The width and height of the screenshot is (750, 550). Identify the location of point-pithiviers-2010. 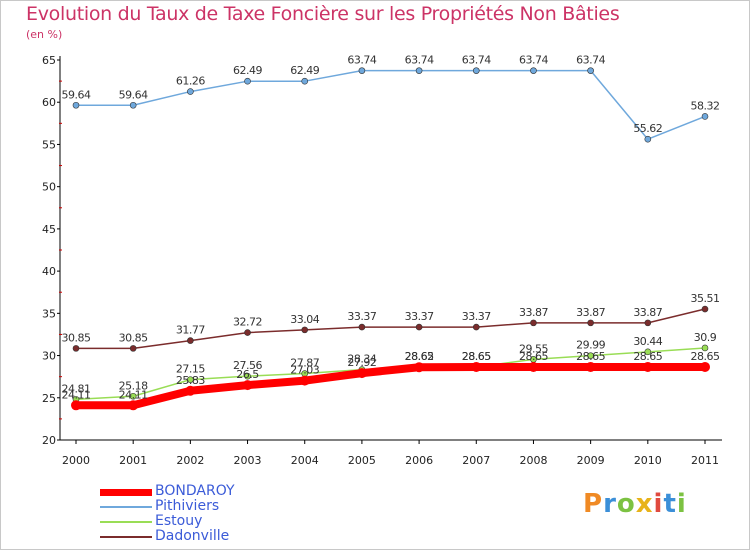
(648, 139).